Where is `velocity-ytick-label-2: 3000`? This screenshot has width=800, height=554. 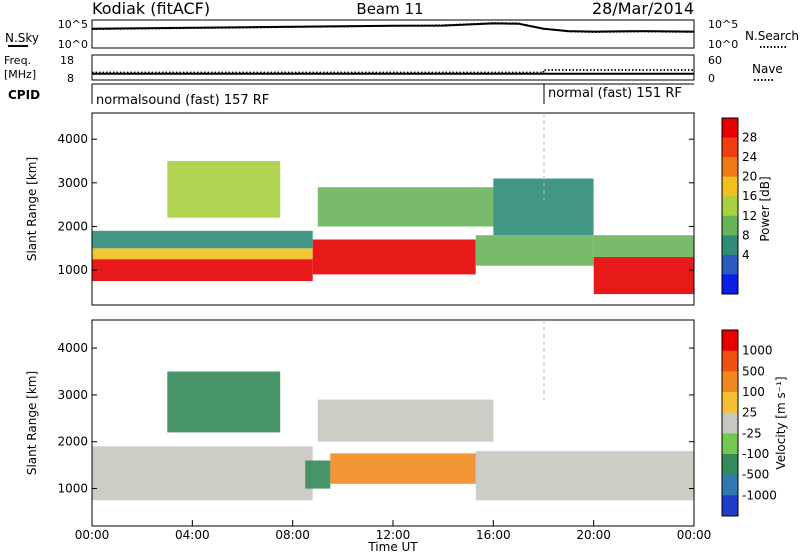 velocity-ytick-label-2: 3000 is located at coordinates (72, 395).